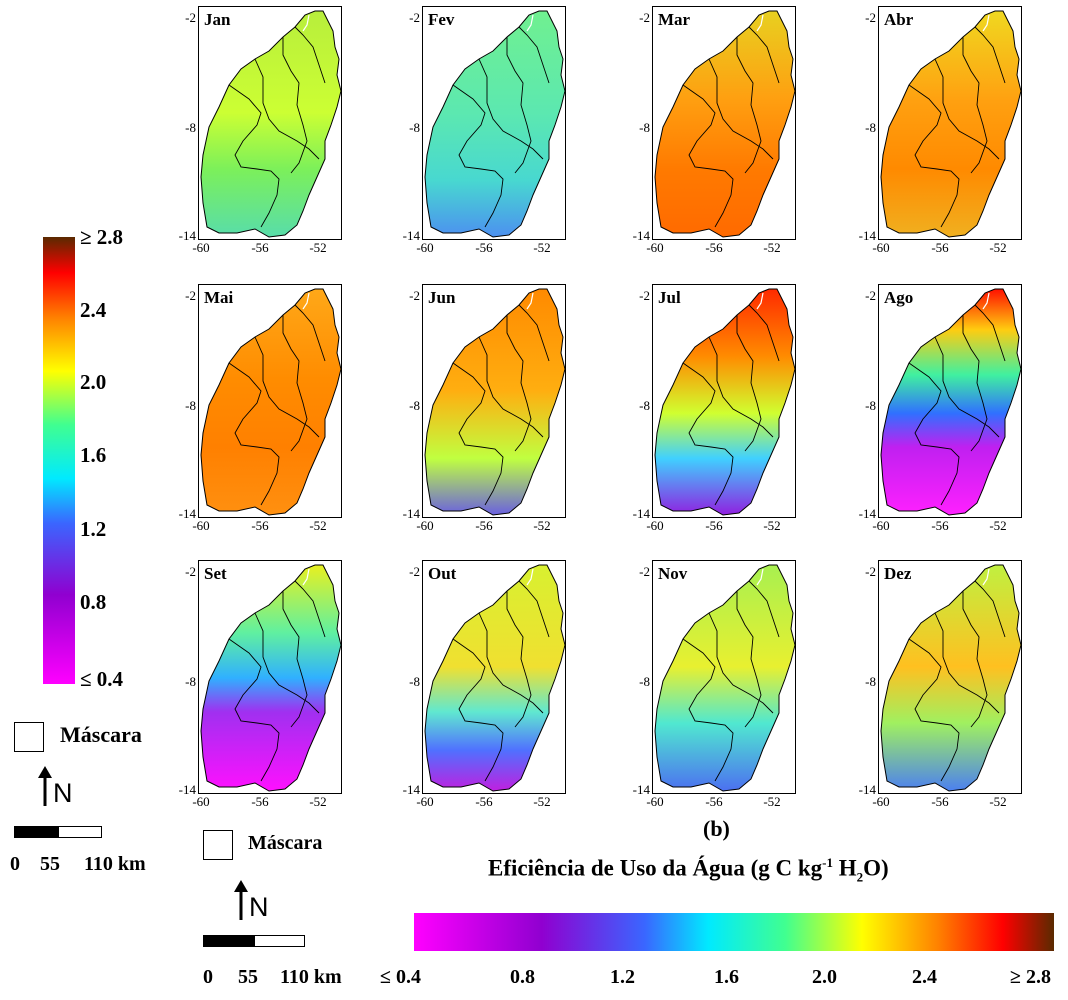 The height and width of the screenshot is (1000, 1068). I want to click on month-label: Out, so click(442, 573).